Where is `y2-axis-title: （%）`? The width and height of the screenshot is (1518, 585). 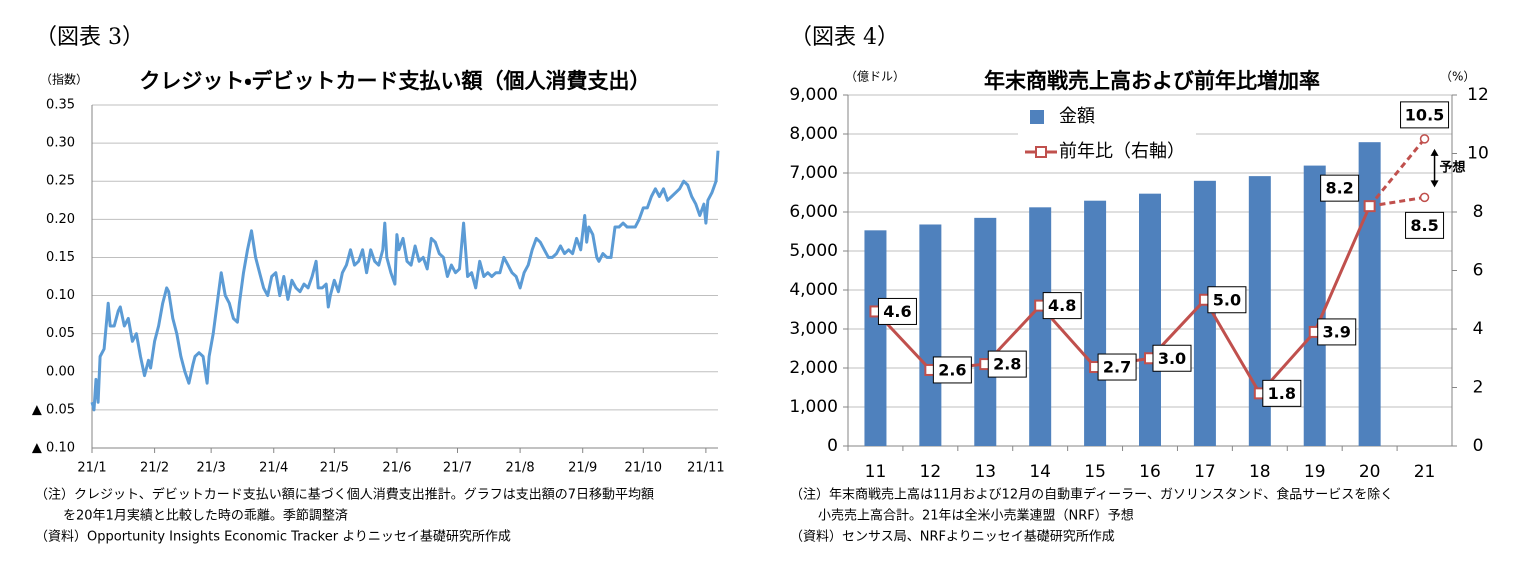 y2-axis-title: （%） is located at coordinates (1457, 77).